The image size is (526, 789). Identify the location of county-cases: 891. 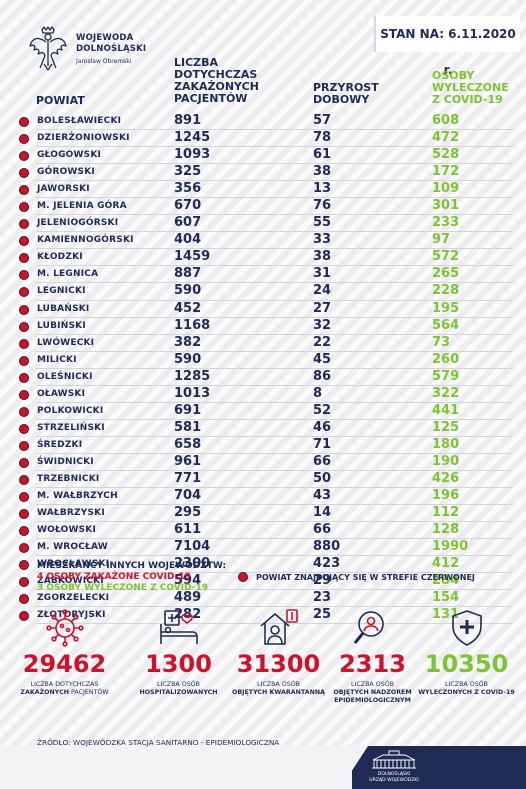
(188, 120).